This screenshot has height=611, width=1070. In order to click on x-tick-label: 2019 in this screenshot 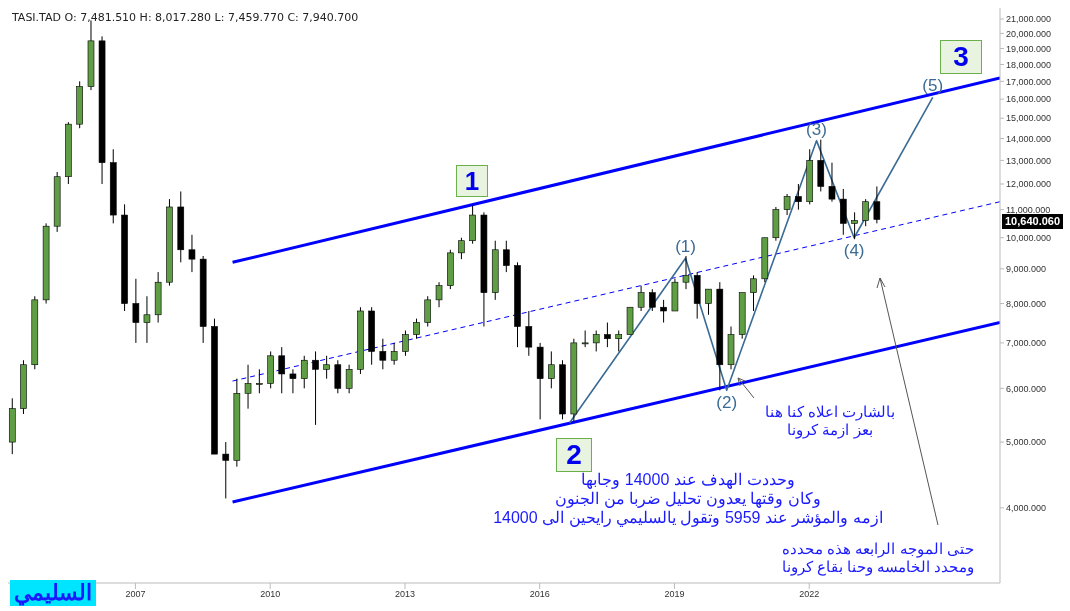, I will do `click(674, 594)`.